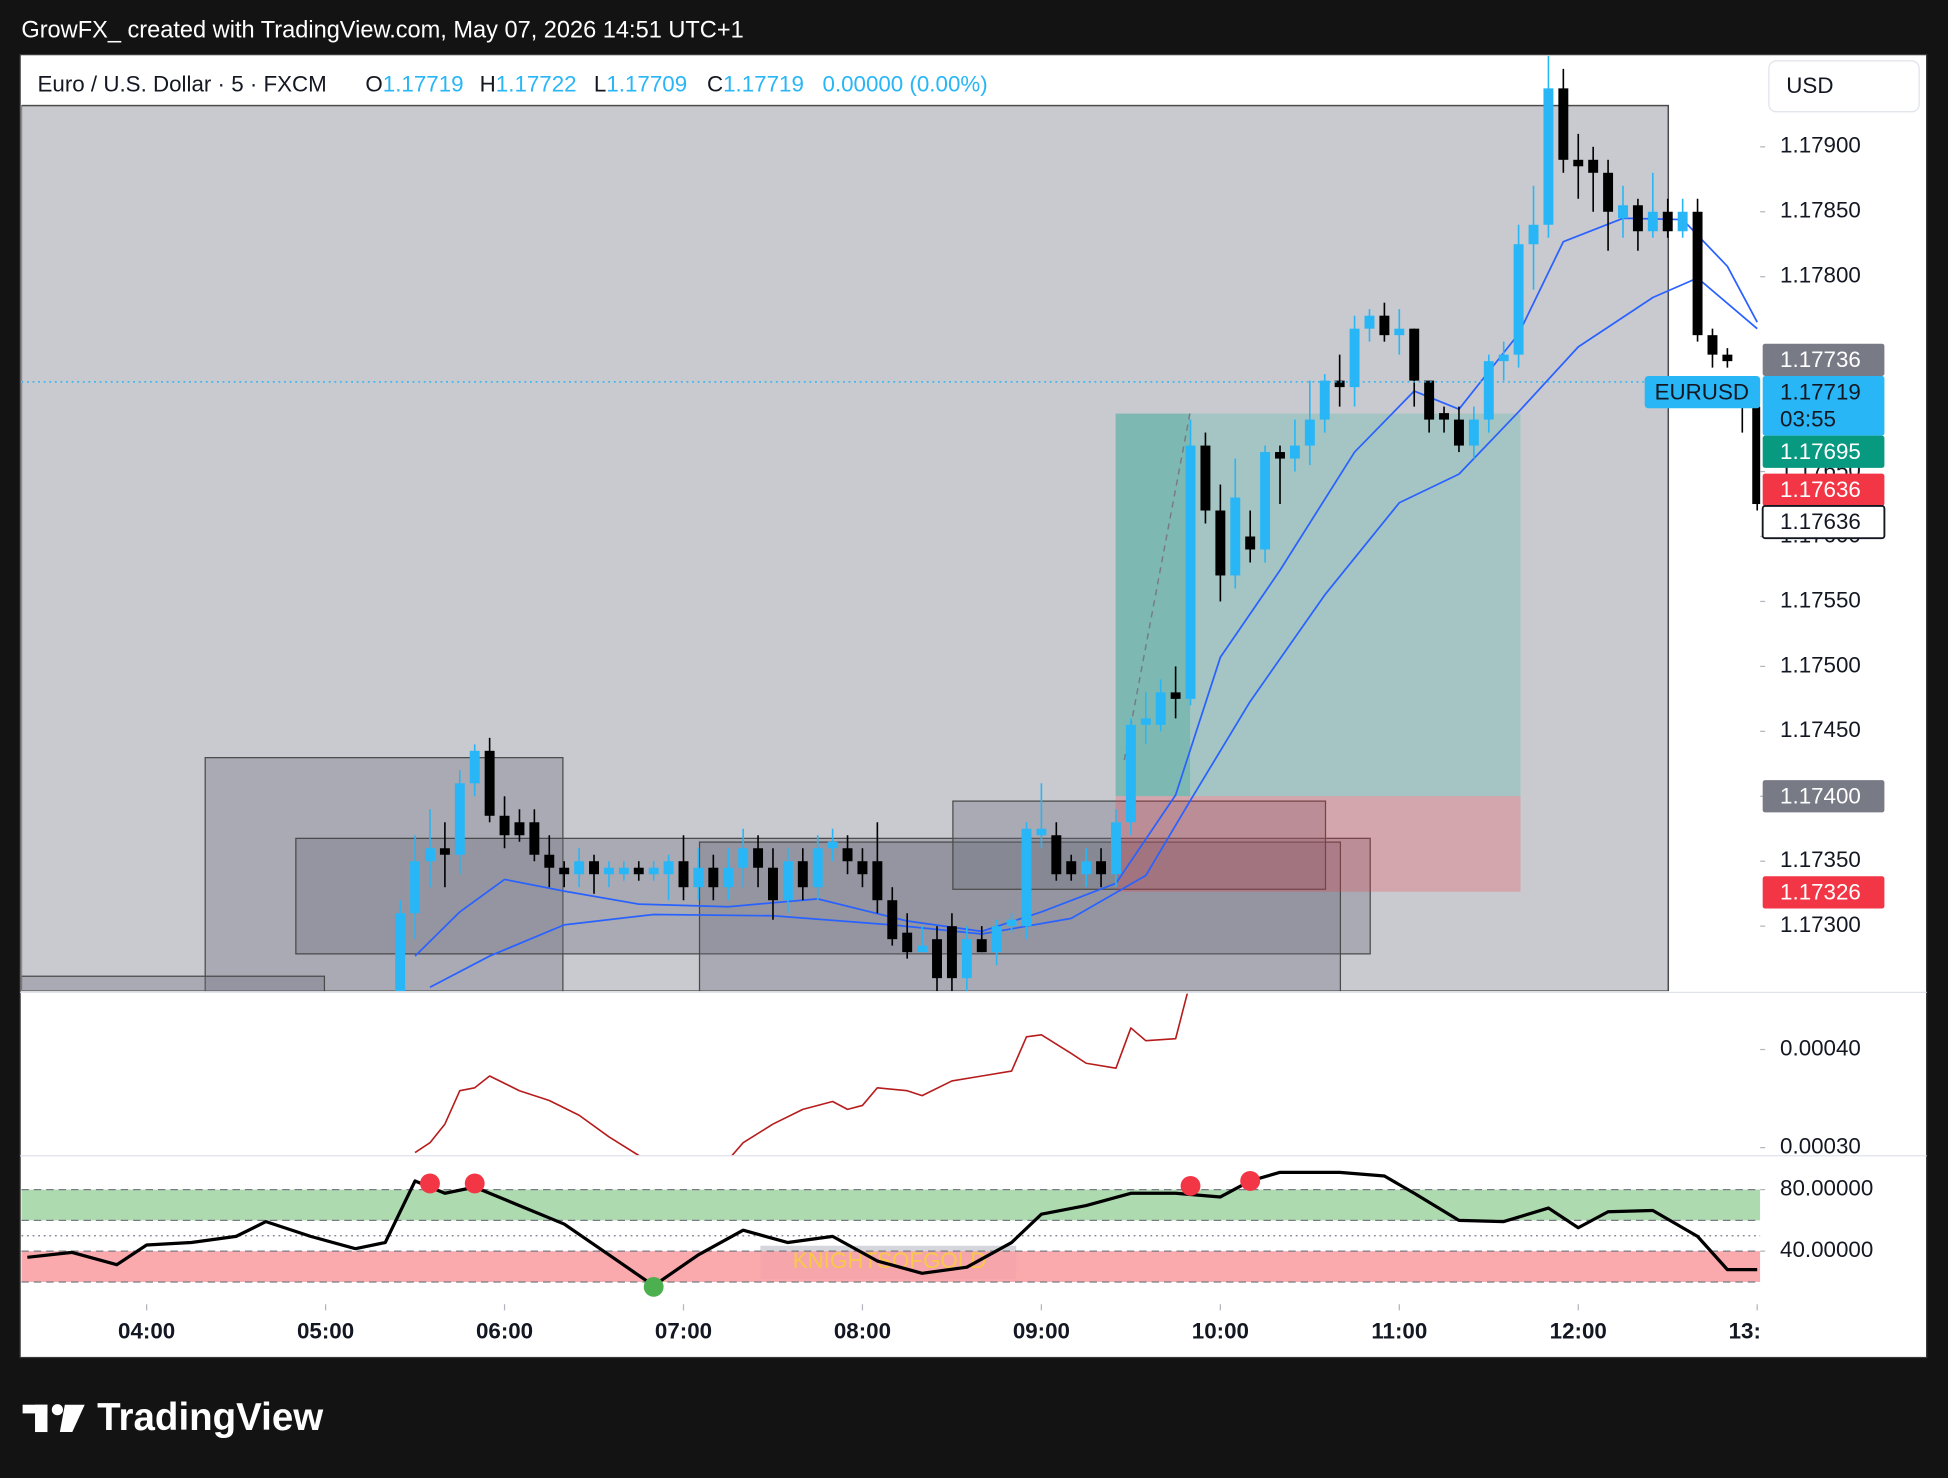 The height and width of the screenshot is (1478, 1948). I want to click on y-tick-label: 1.17300, so click(1820, 924).